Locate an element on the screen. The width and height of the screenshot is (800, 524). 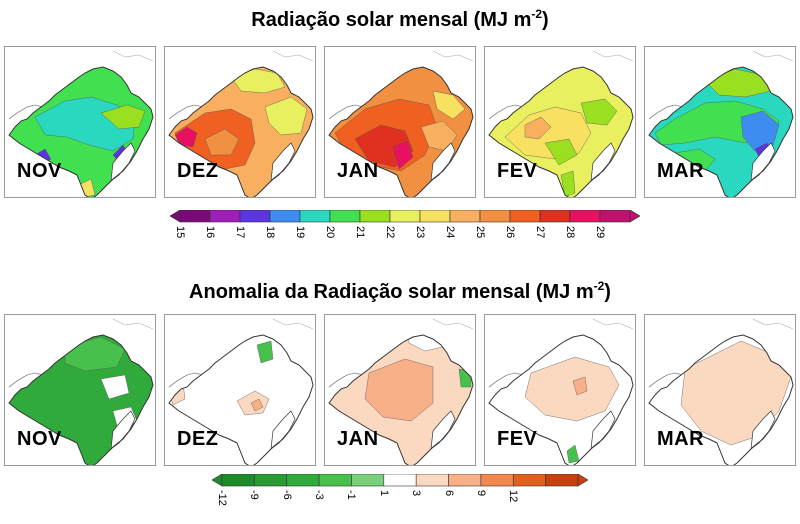
colorbar-tick-label: -3 is located at coordinates (319, 495).